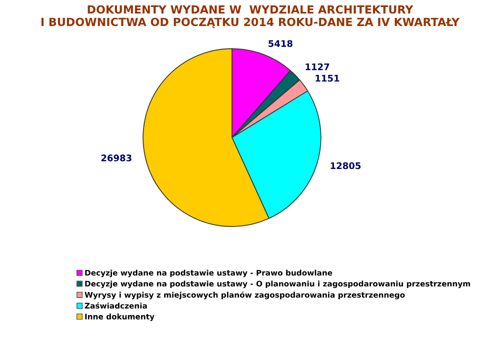  I want to click on data-label: 5418, so click(280, 43).